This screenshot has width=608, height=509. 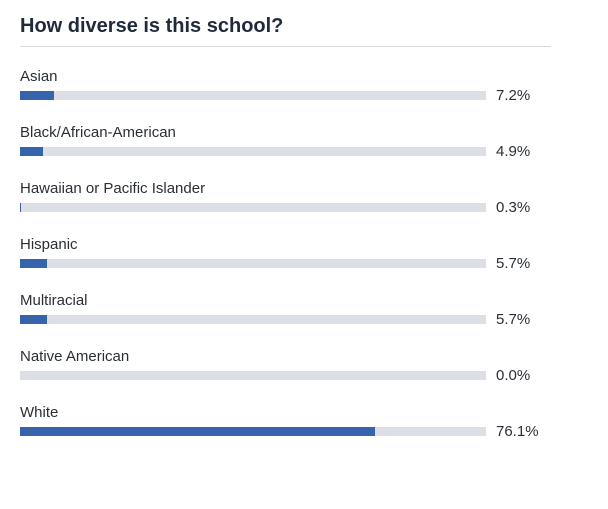 I want to click on category-label: Native American, so click(x=75, y=356).